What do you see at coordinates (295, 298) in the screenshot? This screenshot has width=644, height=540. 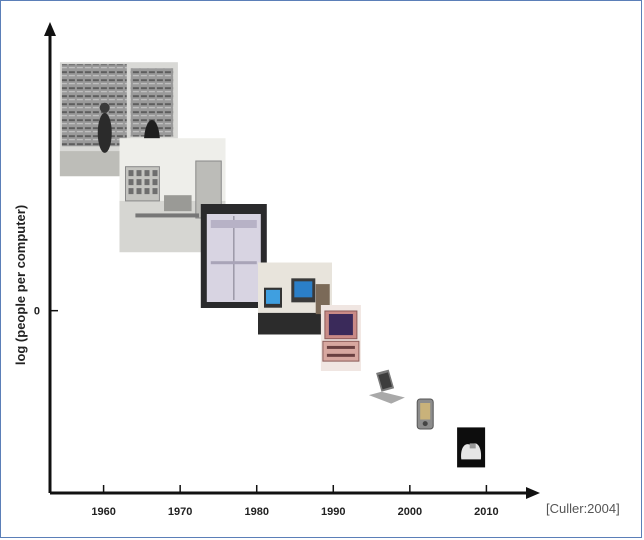 I see `workstation-icon` at bounding box center [295, 298].